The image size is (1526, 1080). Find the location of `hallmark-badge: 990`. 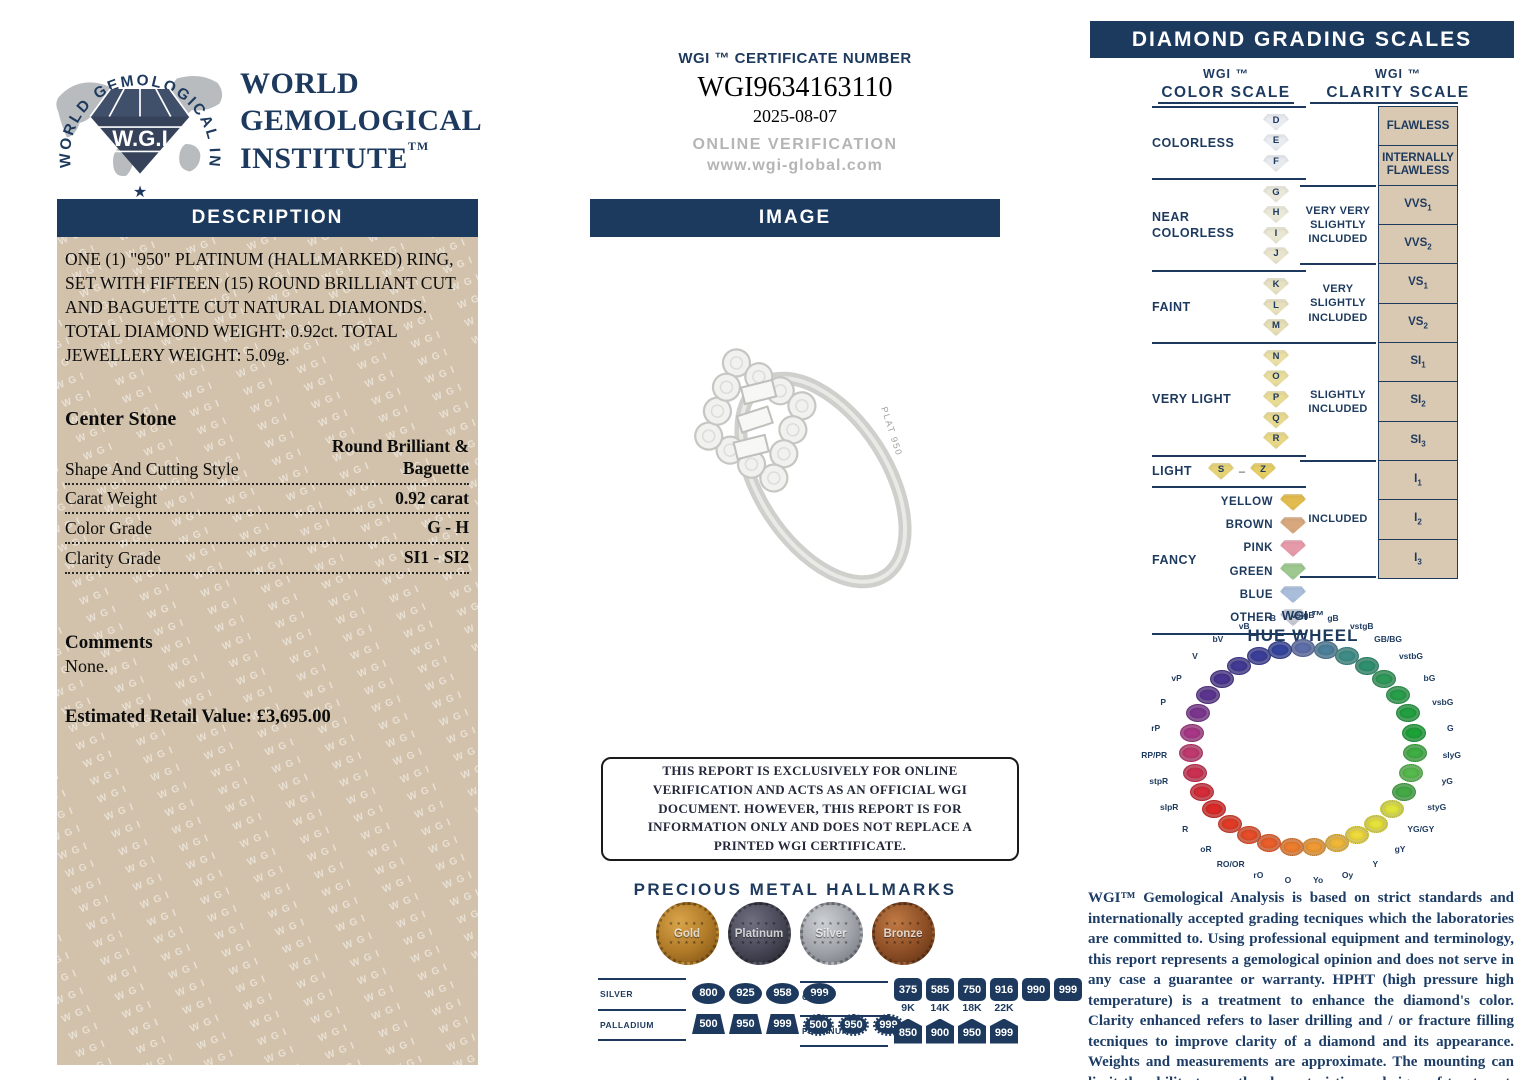

hallmark-badge: 990 is located at coordinates (1036, 989).